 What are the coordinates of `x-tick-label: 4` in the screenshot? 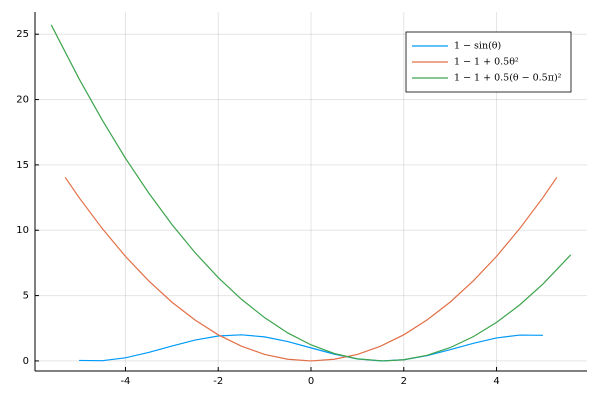 It's located at (496, 381).